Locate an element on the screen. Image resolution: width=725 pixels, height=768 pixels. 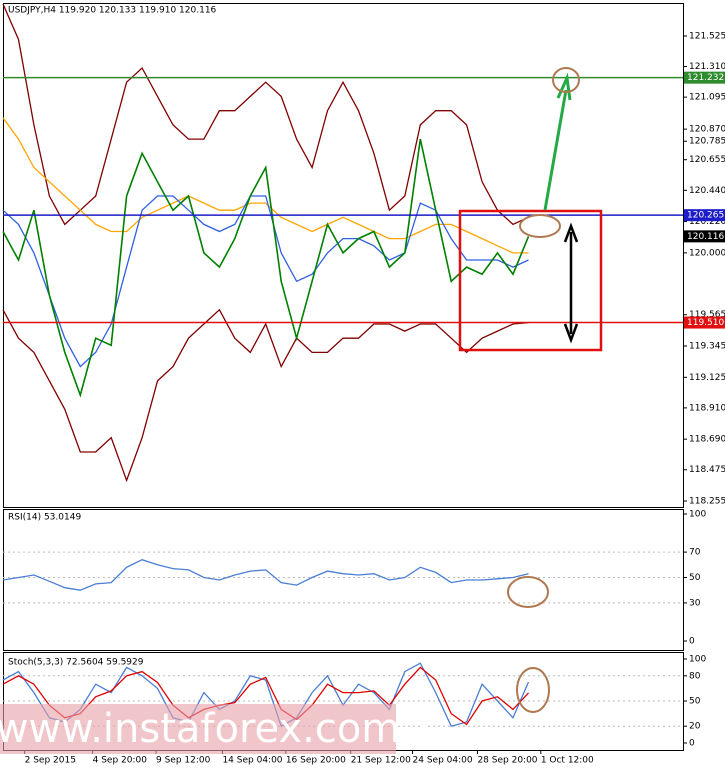
x-tick-label: 14 Sep 04:00 is located at coordinates (252, 761).